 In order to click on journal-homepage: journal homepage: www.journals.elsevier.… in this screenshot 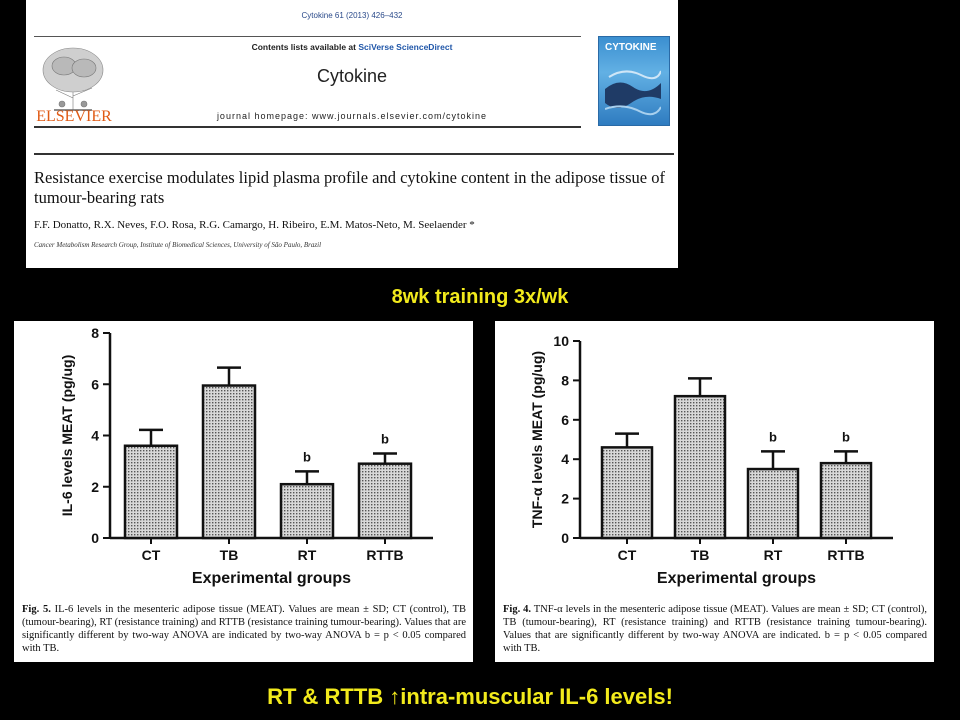, I will do `click(352, 116)`.